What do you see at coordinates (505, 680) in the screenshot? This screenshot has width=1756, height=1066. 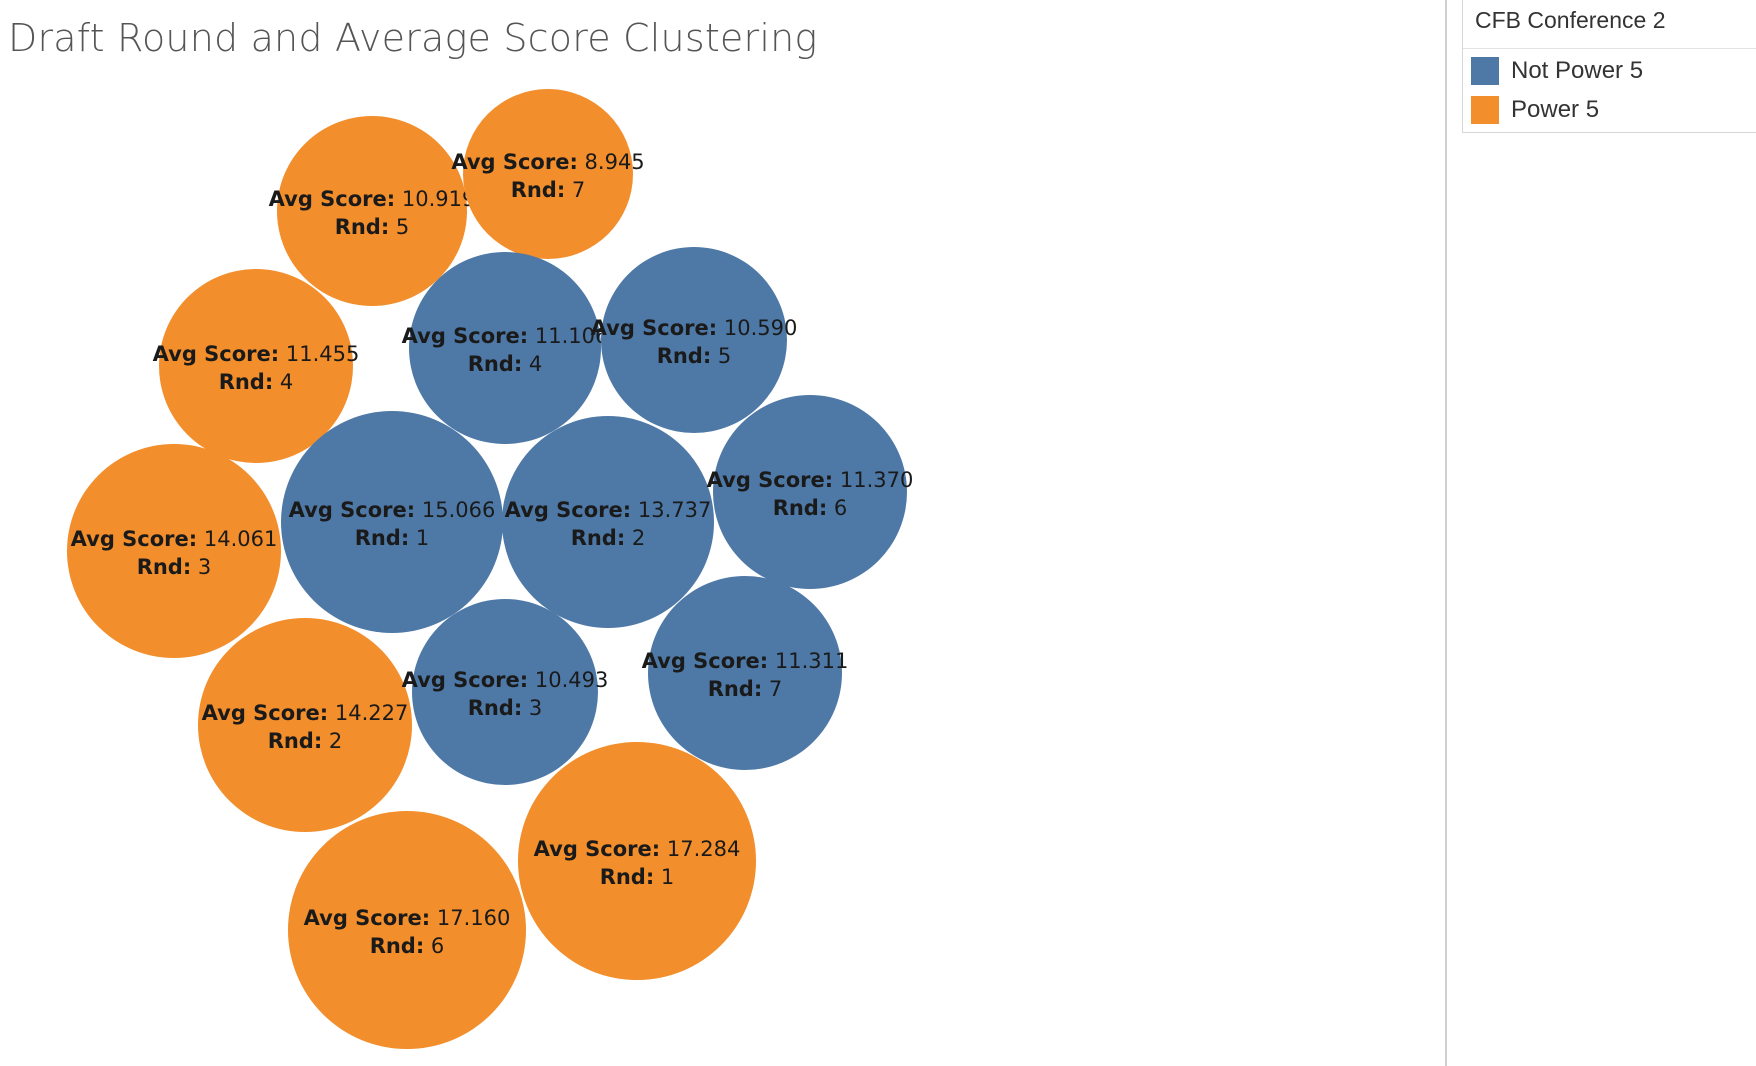 I see `bubble-score-label: Avg Score: 10.493` at bounding box center [505, 680].